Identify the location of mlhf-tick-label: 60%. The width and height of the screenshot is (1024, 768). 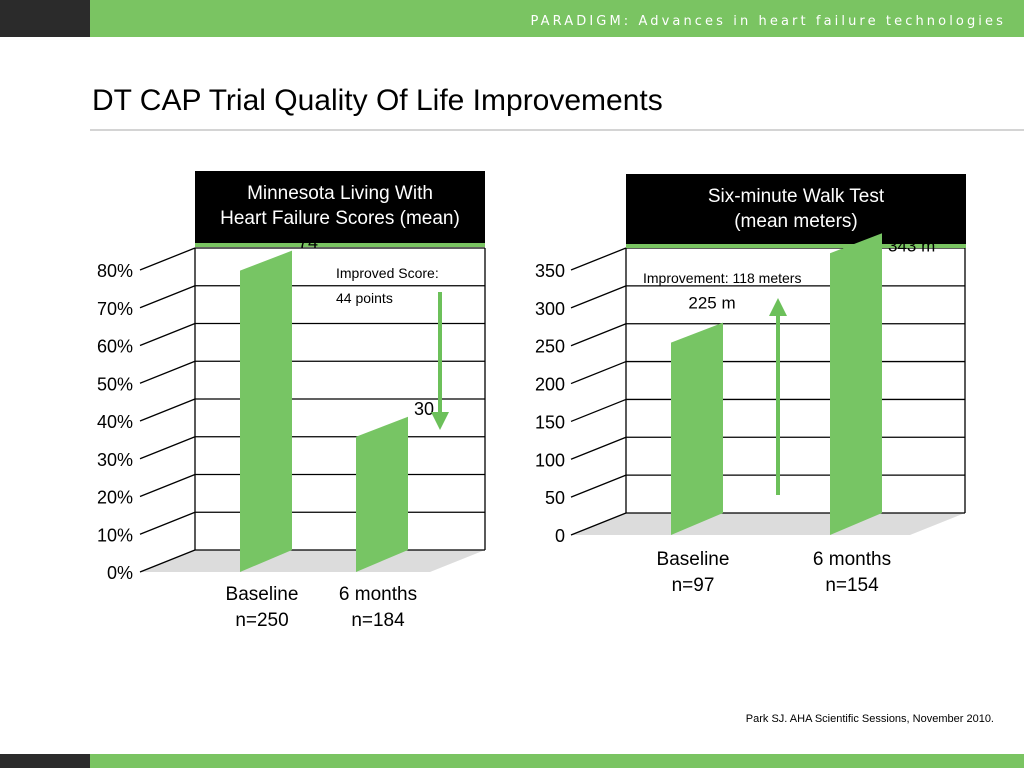
(115, 347).